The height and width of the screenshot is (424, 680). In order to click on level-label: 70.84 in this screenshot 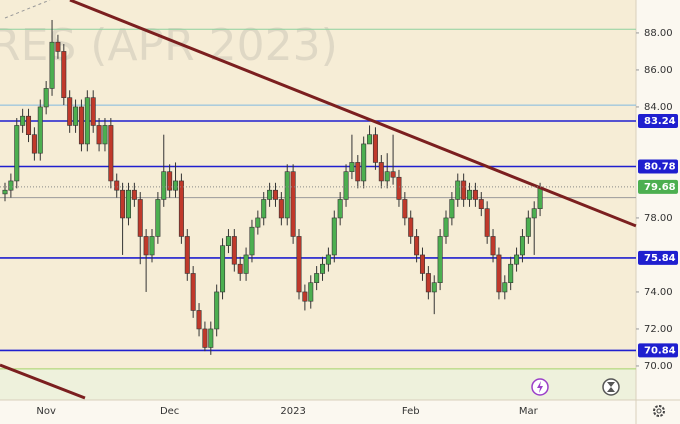, I will do `click(660, 350)`.